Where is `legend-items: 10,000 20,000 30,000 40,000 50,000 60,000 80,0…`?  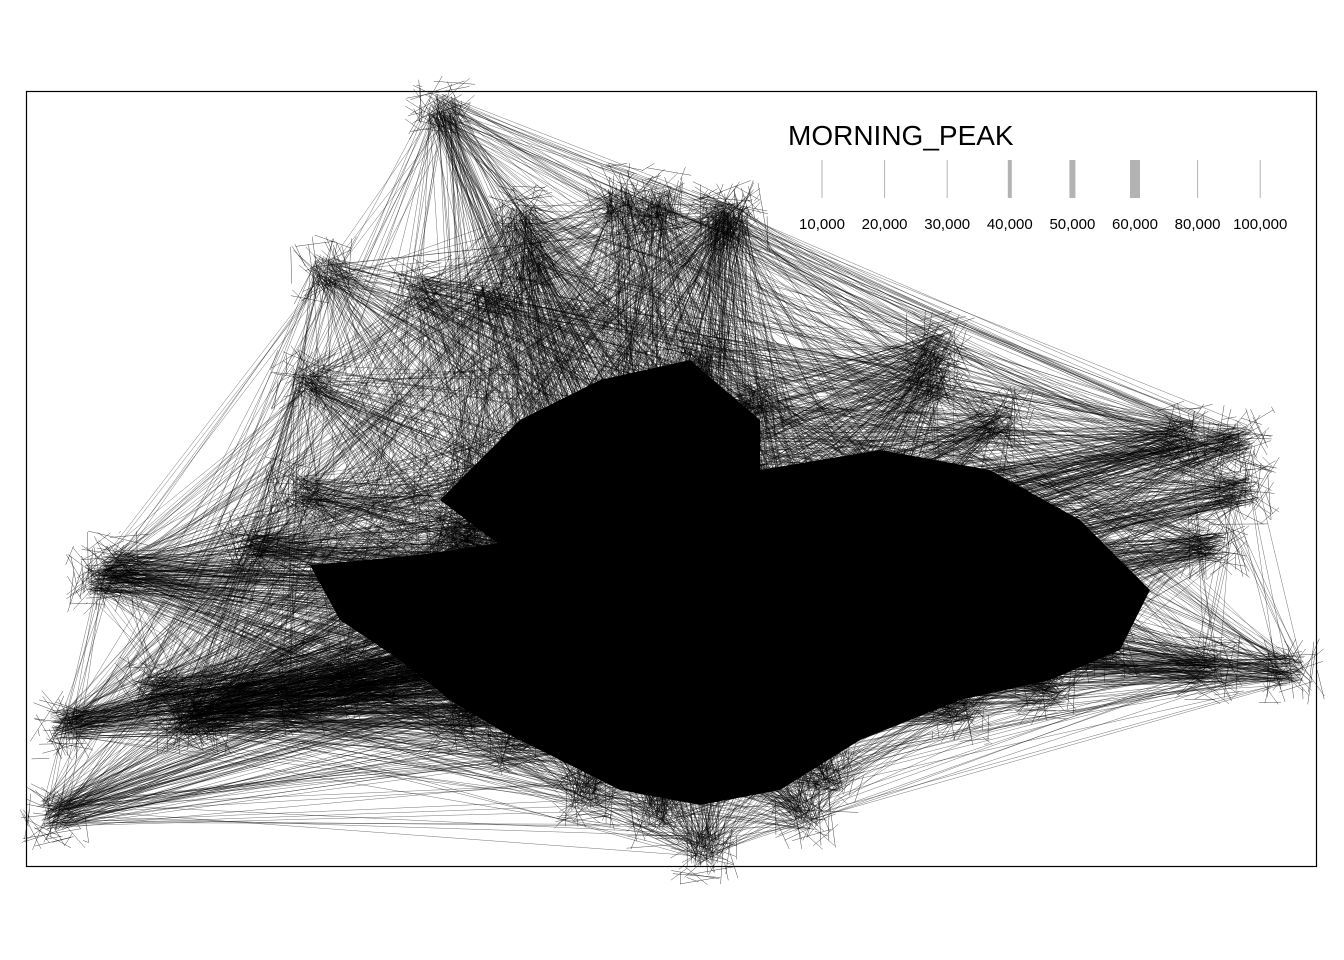 legend-items: 10,000 20,000 30,000 40,000 50,000 60,000 80,0… is located at coordinates (1043, 196).